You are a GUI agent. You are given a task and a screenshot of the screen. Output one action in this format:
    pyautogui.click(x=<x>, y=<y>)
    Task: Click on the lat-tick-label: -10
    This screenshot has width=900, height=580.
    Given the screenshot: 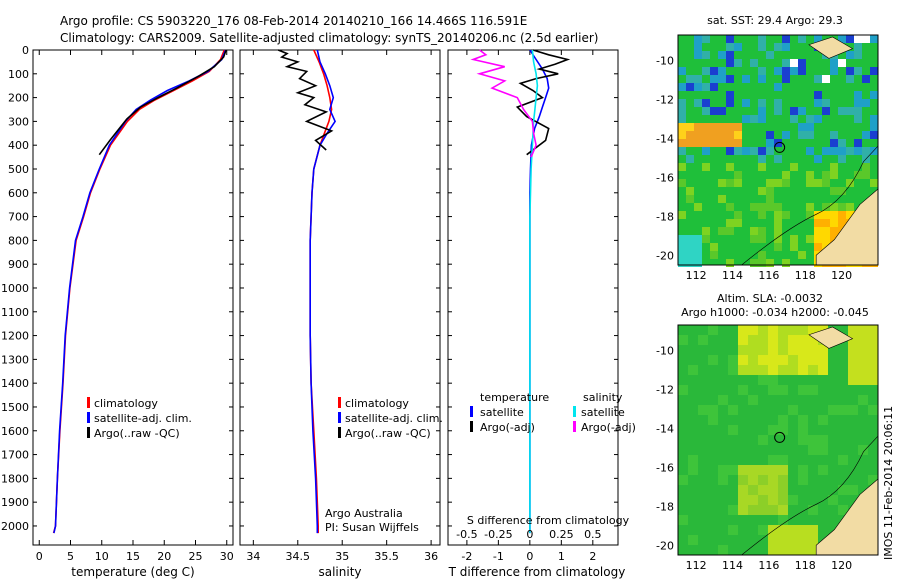 What is the action you would take?
    pyautogui.click(x=665, y=350)
    